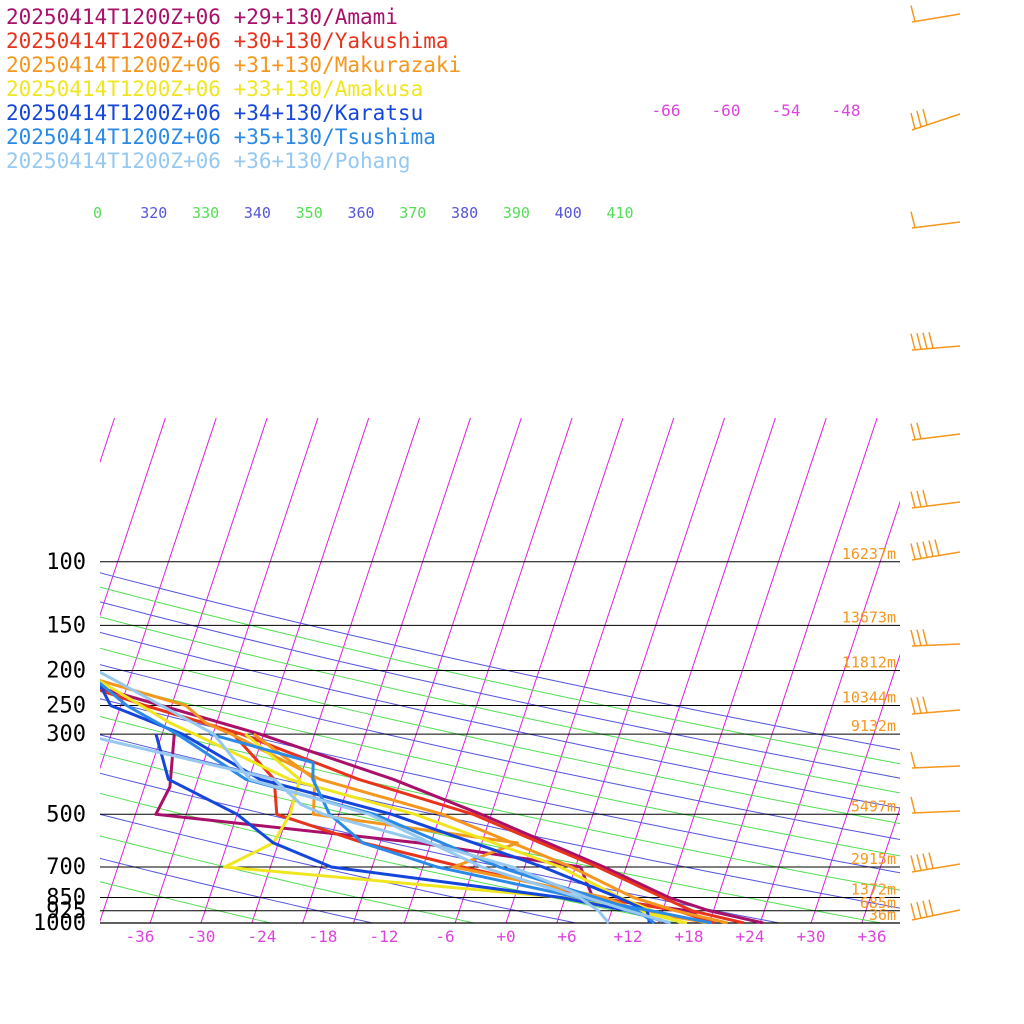 Image resolution: width=1024 pixels, height=1024 pixels. What do you see at coordinates (66, 562) in the screenshot?
I see `pressure-label: 100` at bounding box center [66, 562].